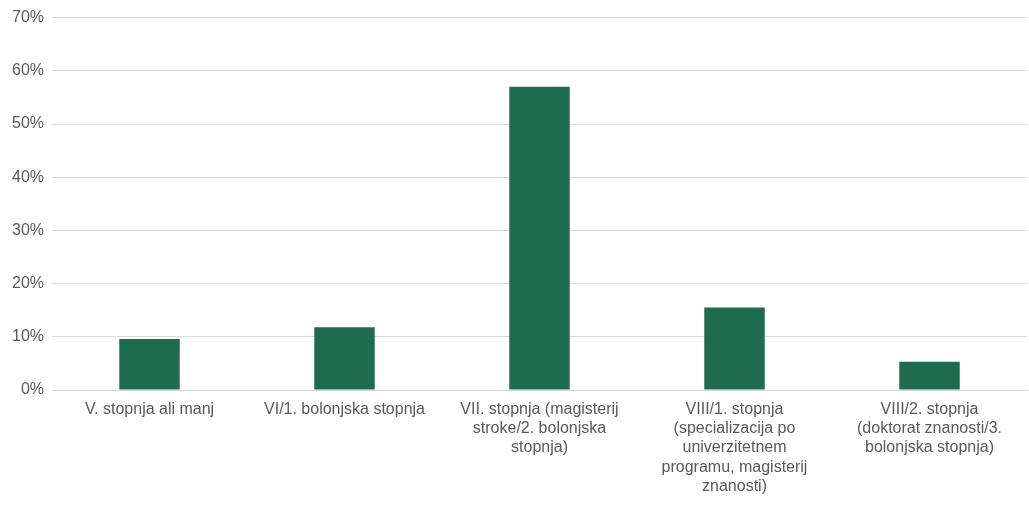 The width and height of the screenshot is (1029, 510). What do you see at coordinates (28, 176) in the screenshot?
I see `y-tick-label: 40%` at bounding box center [28, 176].